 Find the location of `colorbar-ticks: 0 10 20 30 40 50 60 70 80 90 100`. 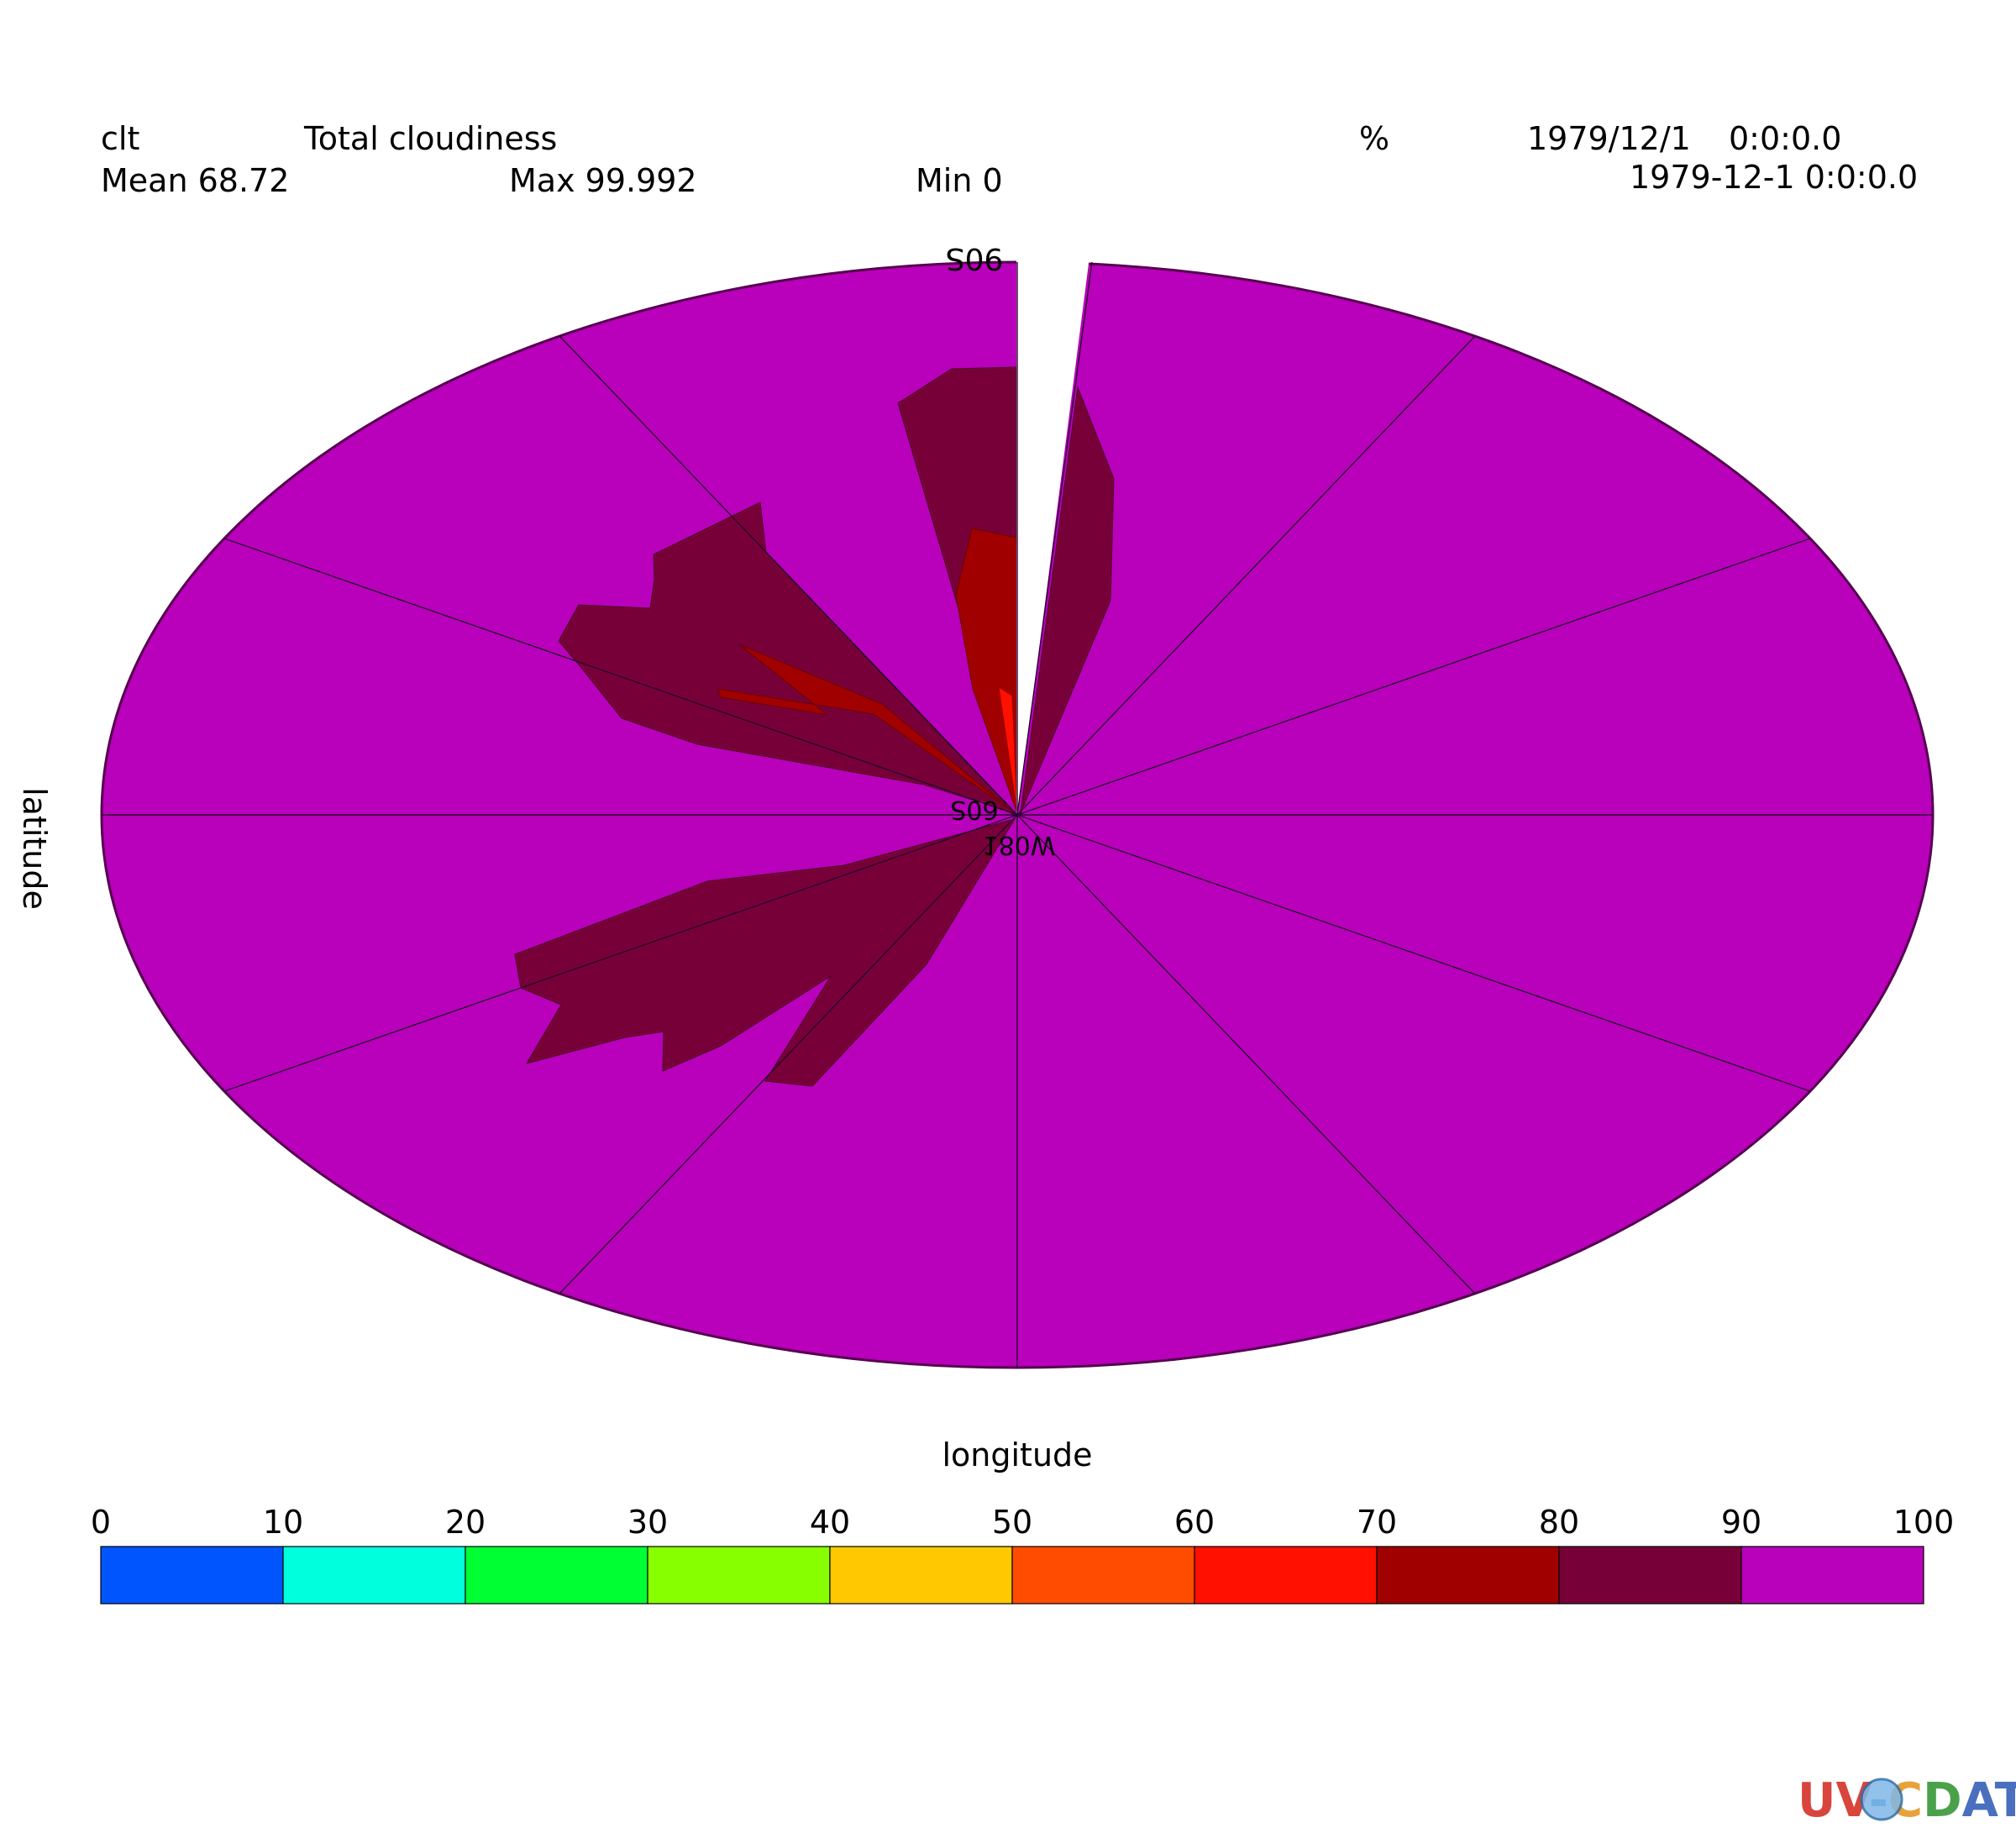

colorbar-ticks: 0 10 20 30 40 50 60 70 80 90 100 is located at coordinates (1022, 1522).